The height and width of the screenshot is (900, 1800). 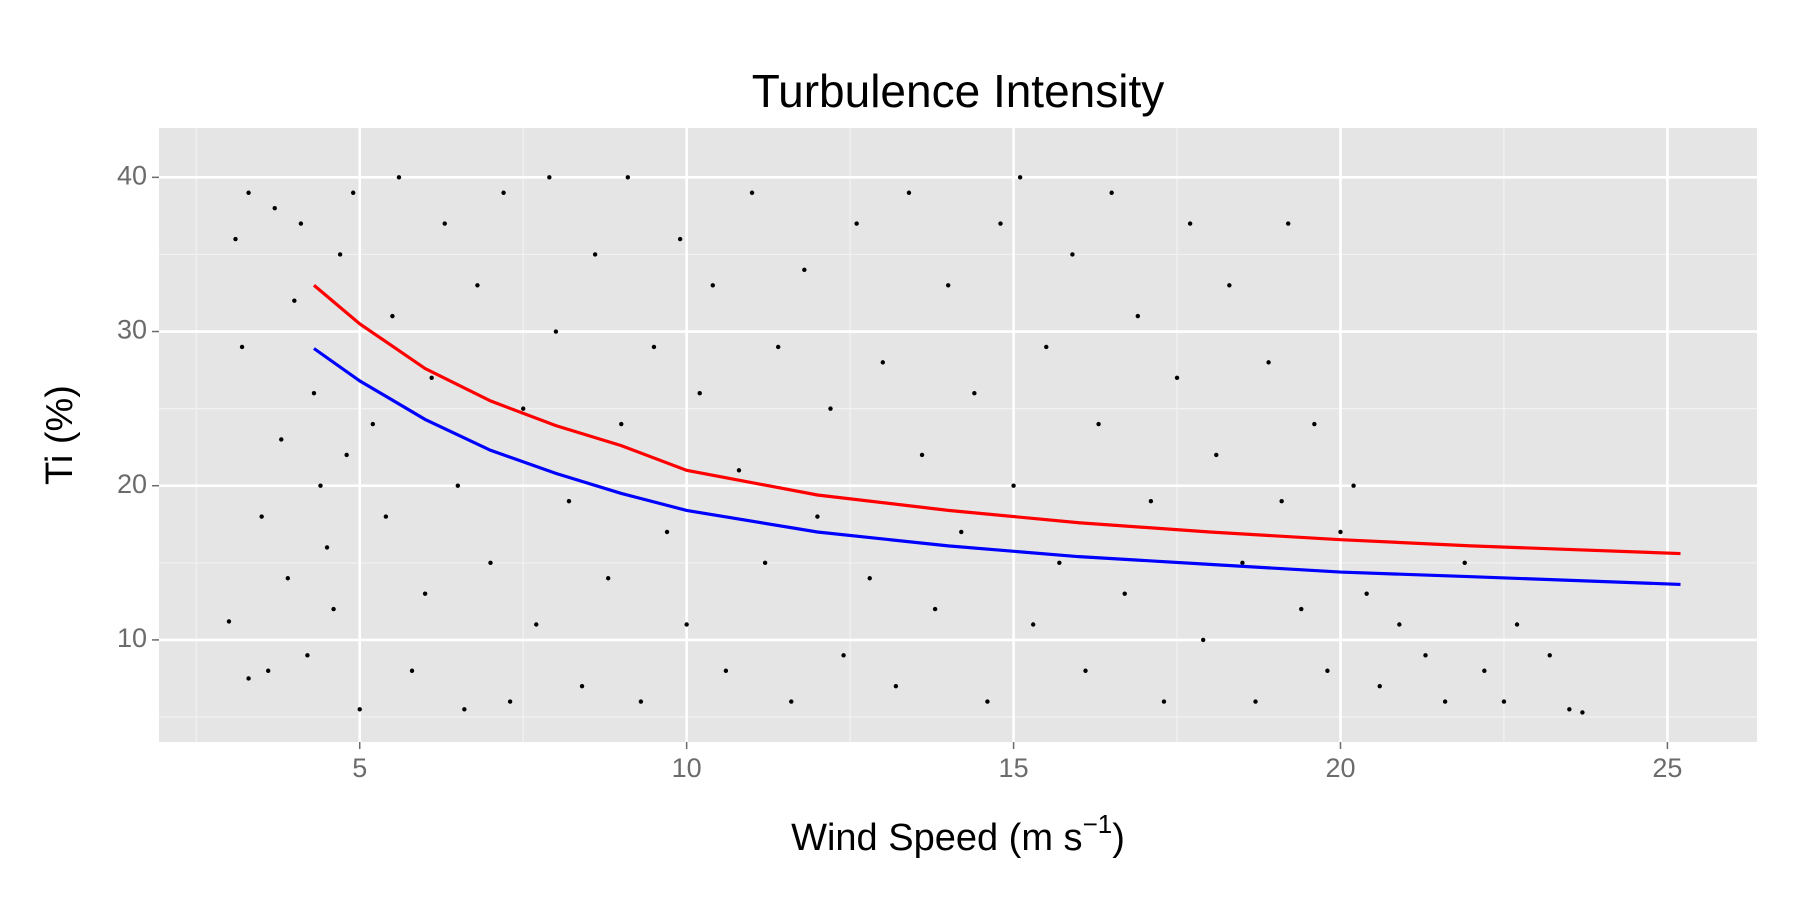 What do you see at coordinates (60, 435) in the screenshot?
I see `y-axis-label: Ti (%)` at bounding box center [60, 435].